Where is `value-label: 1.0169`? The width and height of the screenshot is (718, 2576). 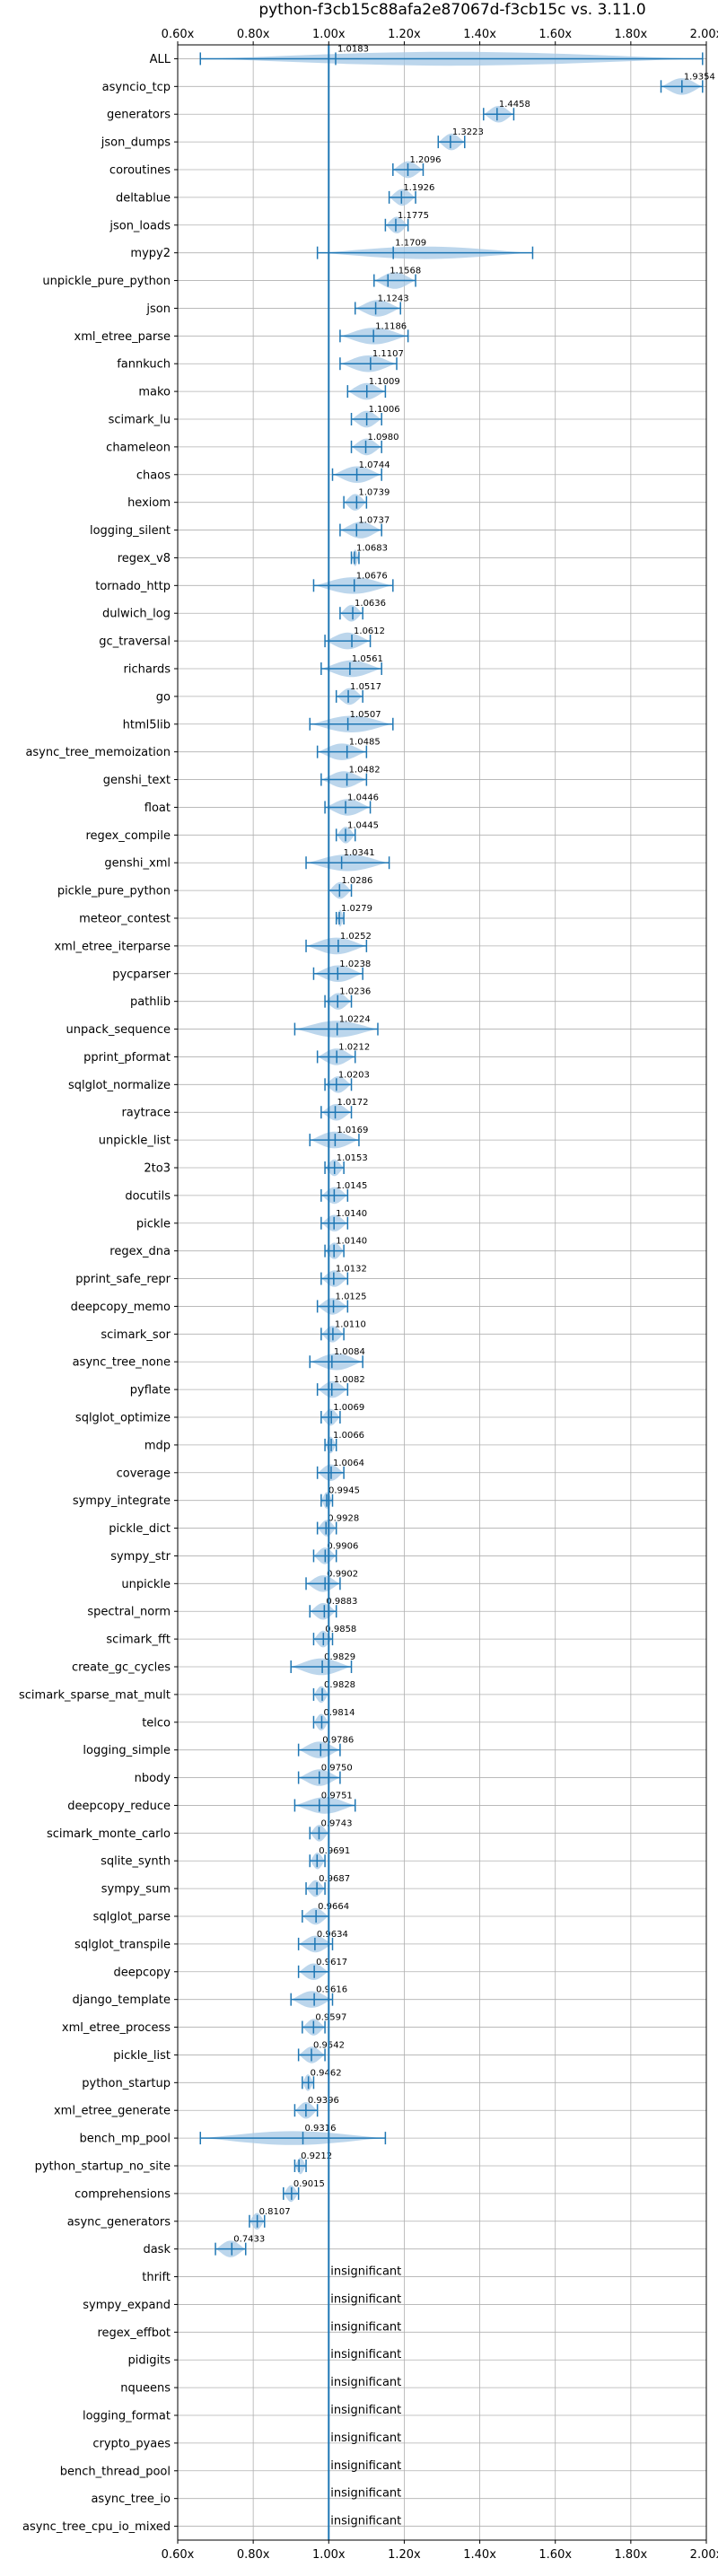 value-label: 1.0169 is located at coordinates (352, 1130).